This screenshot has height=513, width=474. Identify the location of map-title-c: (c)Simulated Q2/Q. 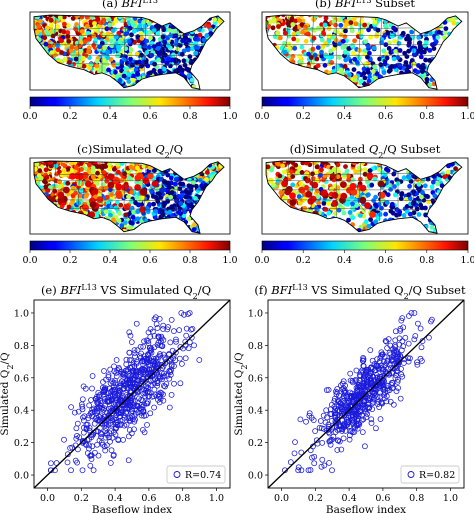
(130, 151).